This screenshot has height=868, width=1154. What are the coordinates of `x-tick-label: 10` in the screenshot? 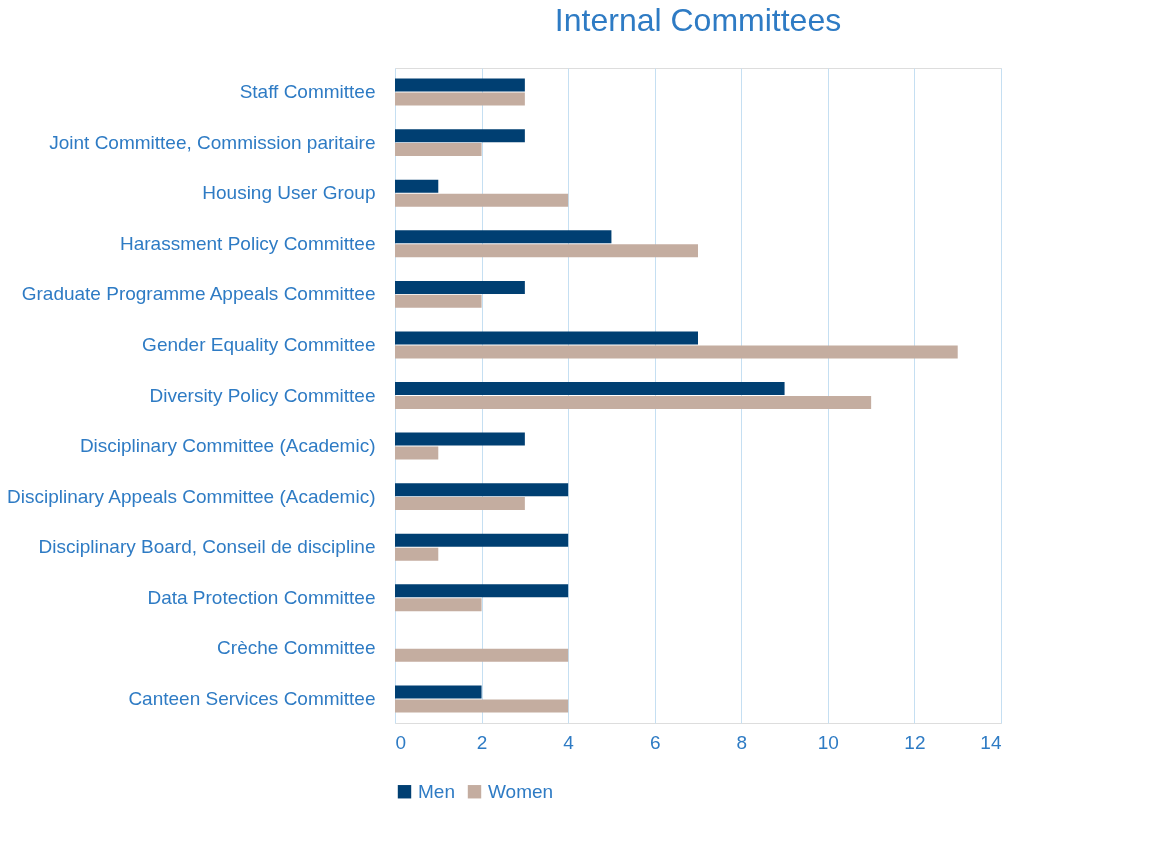 It's located at (828, 742).